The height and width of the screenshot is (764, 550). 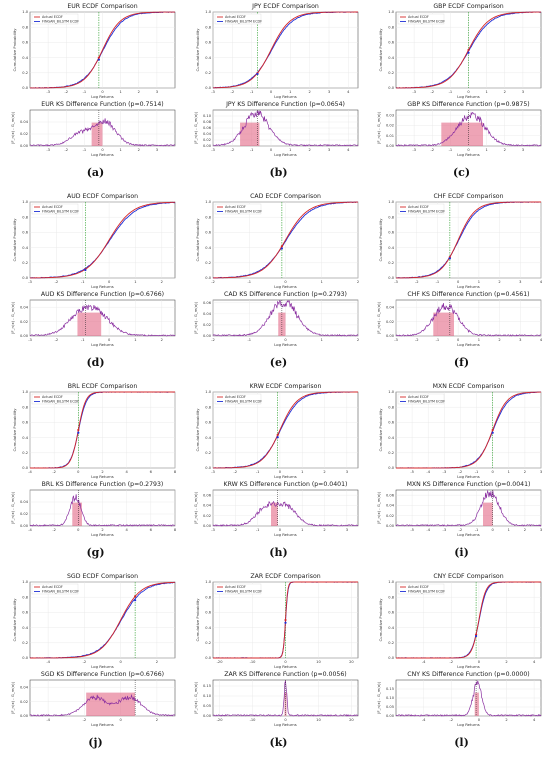 I want to click on ecdf-xtick-label: -3, so click(x=30, y=282).